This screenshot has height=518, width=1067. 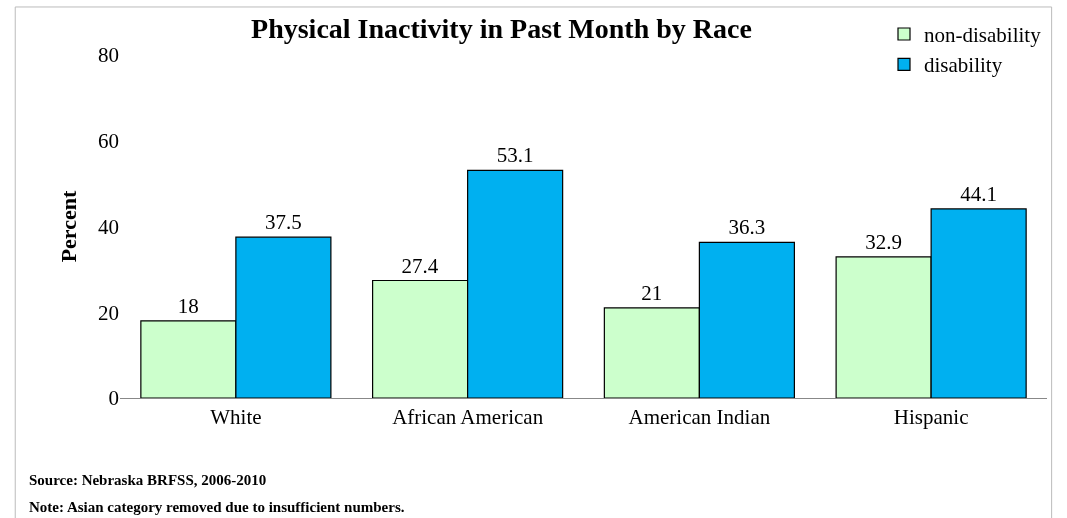 I want to click on data-label: 44.1, so click(x=979, y=193).